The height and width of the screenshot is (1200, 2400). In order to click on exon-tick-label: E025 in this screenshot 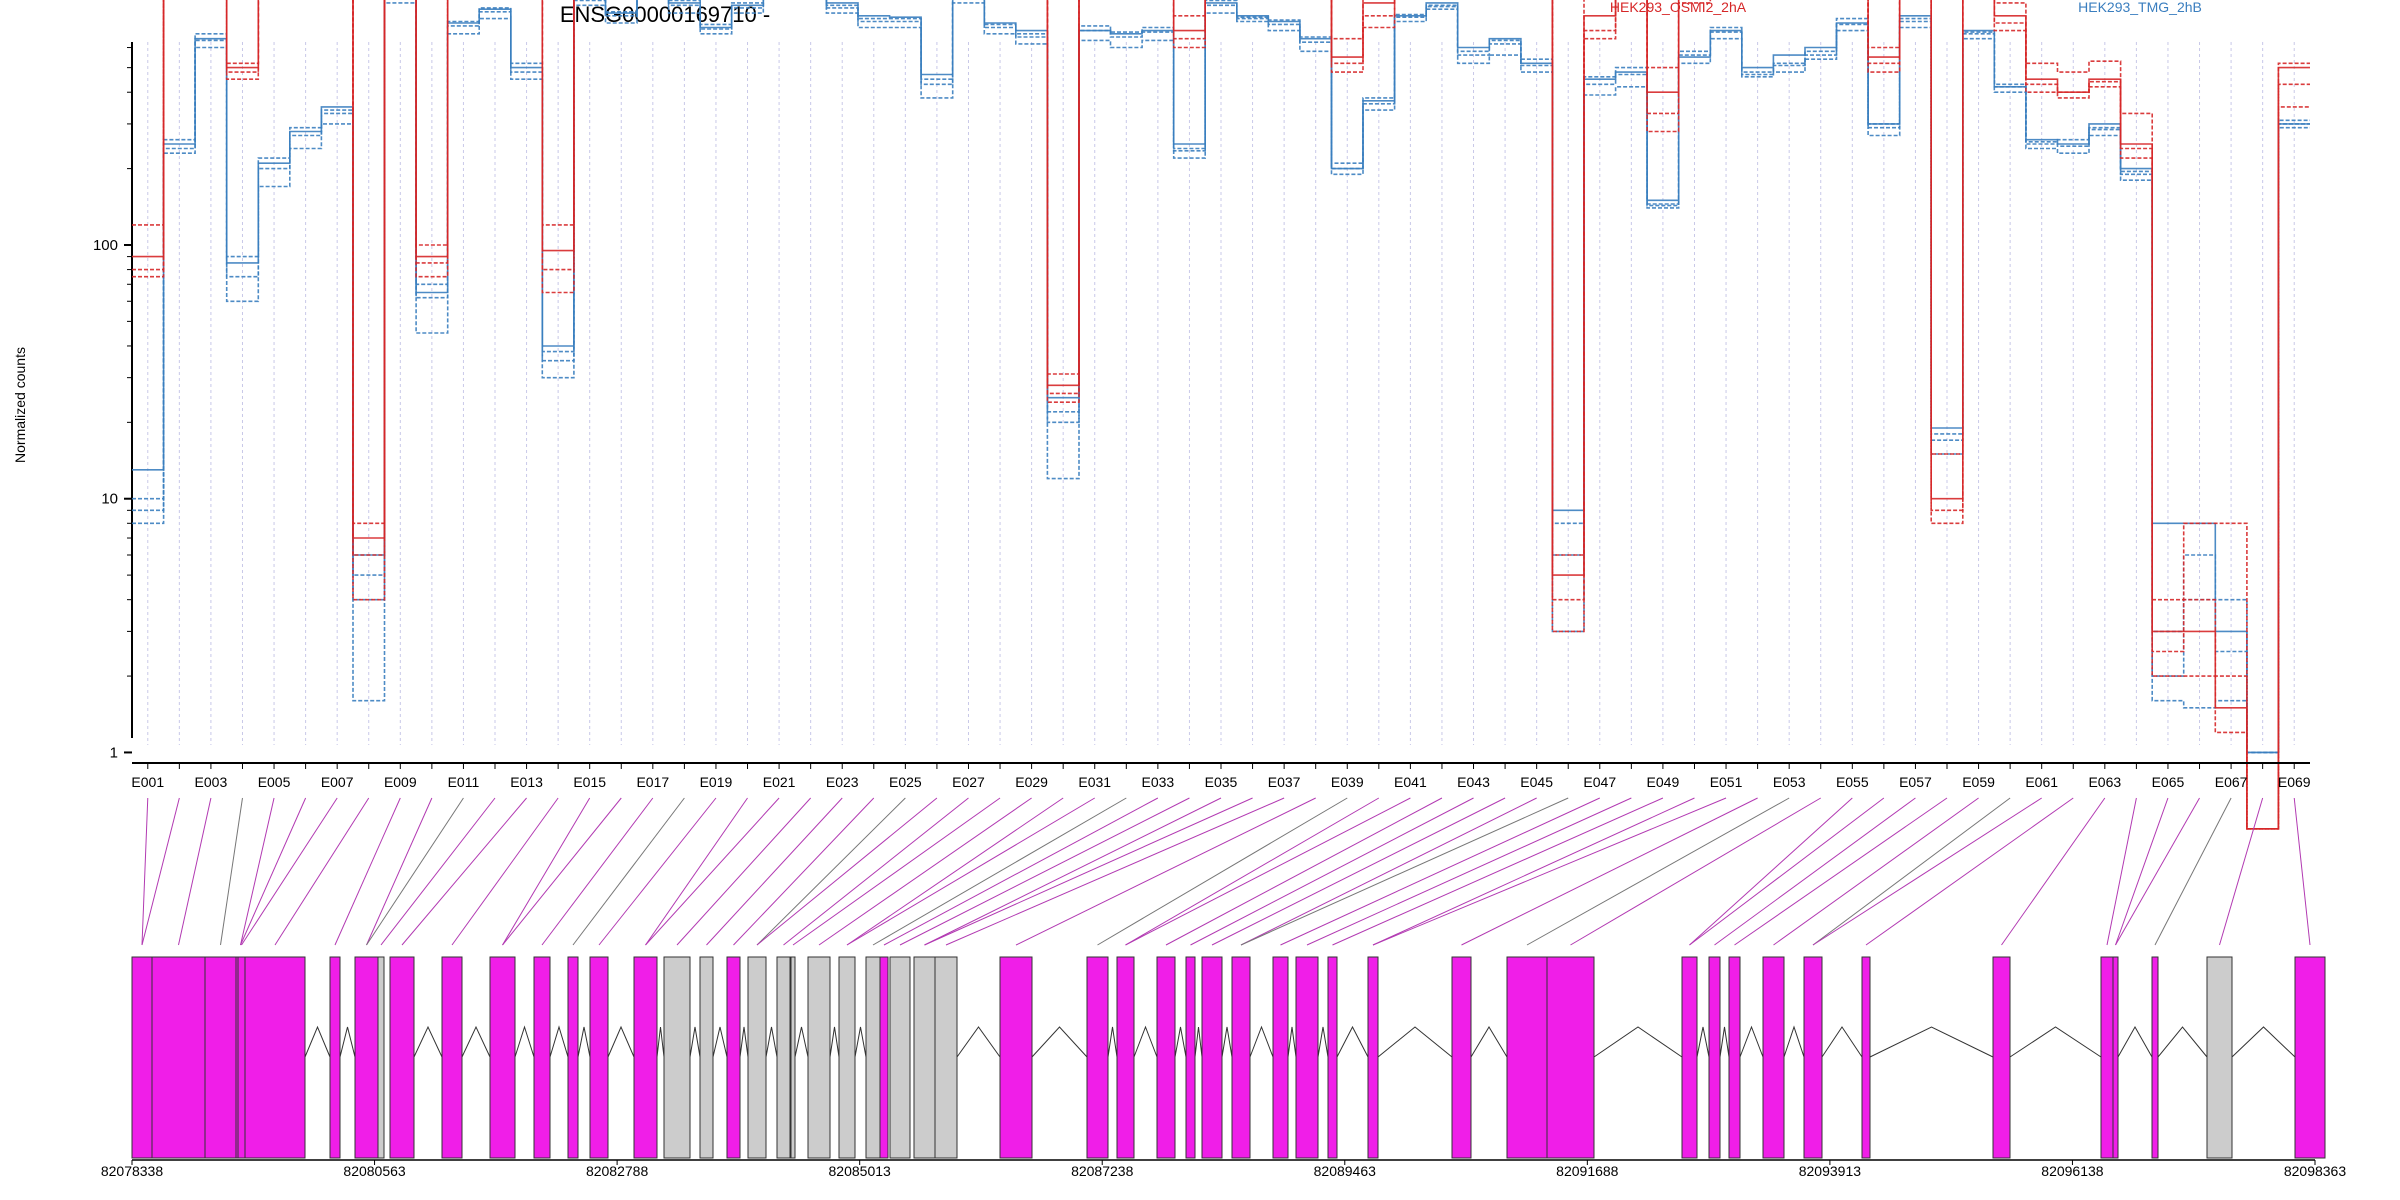, I will do `click(905, 782)`.